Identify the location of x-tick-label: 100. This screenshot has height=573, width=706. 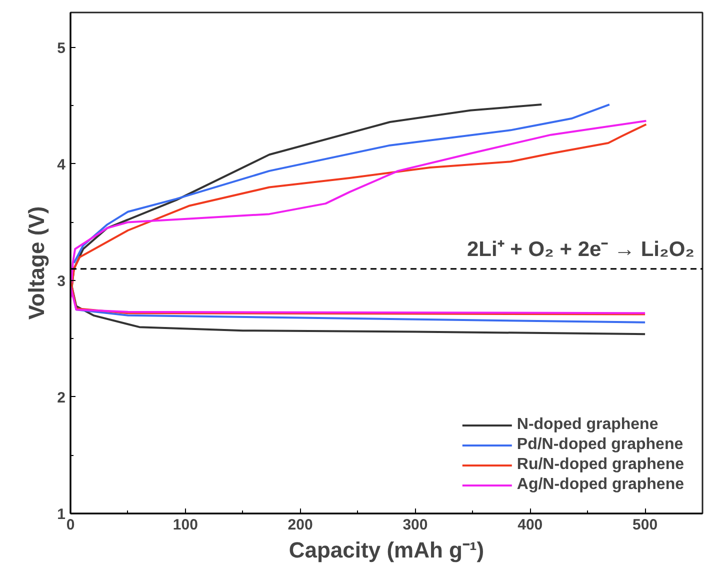
(185, 525).